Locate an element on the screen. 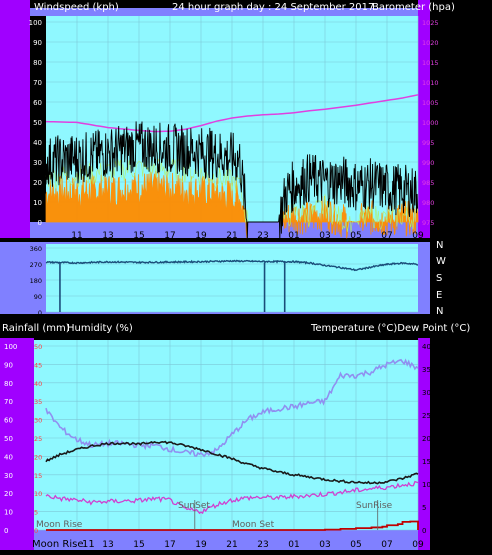 This screenshot has width=492, height=555. time-tick-label-bottom: 05 is located at coordinates (355, 545).